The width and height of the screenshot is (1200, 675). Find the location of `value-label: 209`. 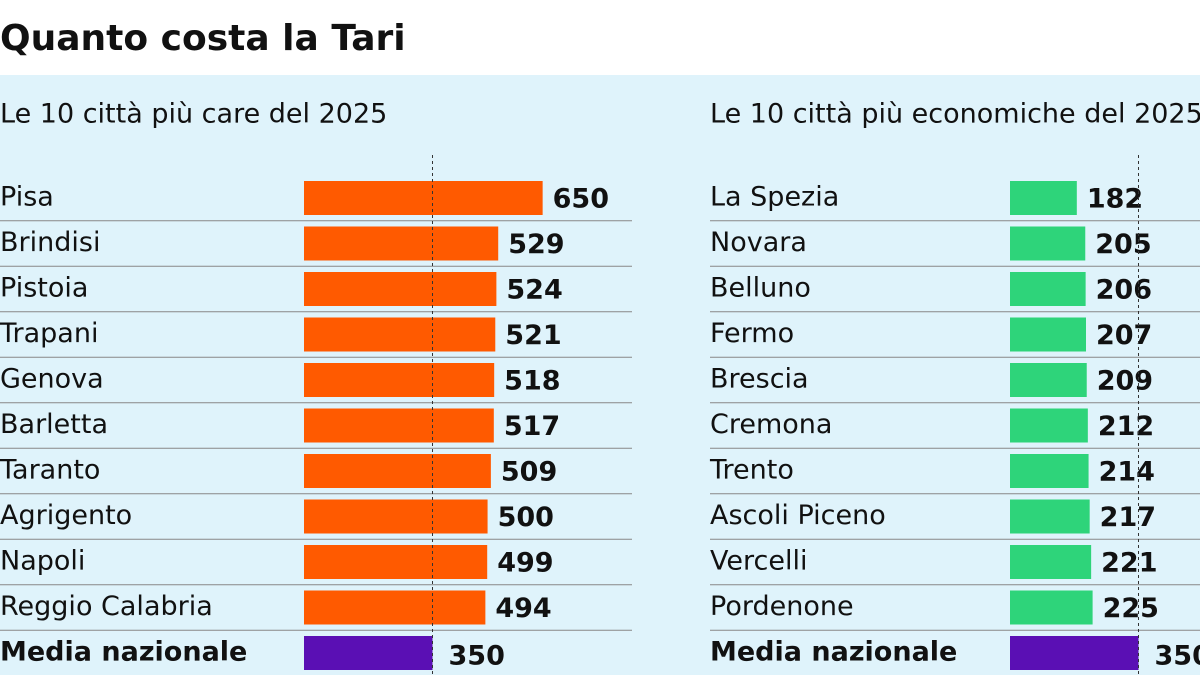

value-label: 209 is located at coordinates (1125, 381).